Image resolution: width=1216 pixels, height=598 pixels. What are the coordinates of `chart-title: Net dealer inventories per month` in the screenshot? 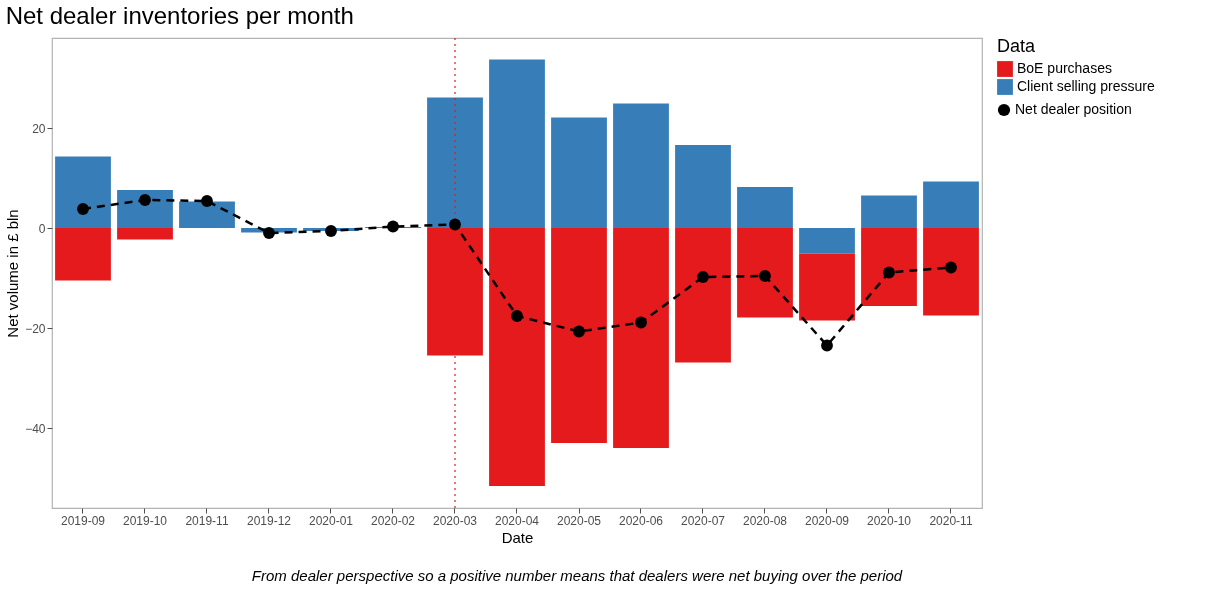 It's located at (179, 16).